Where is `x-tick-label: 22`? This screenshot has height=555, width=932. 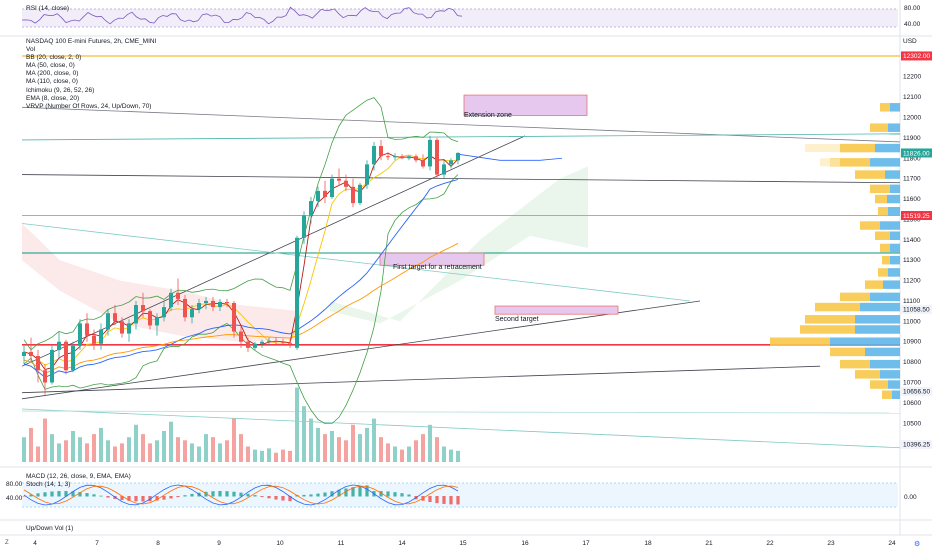
x-tick-label: 22 is located at coordinates (770, 543).